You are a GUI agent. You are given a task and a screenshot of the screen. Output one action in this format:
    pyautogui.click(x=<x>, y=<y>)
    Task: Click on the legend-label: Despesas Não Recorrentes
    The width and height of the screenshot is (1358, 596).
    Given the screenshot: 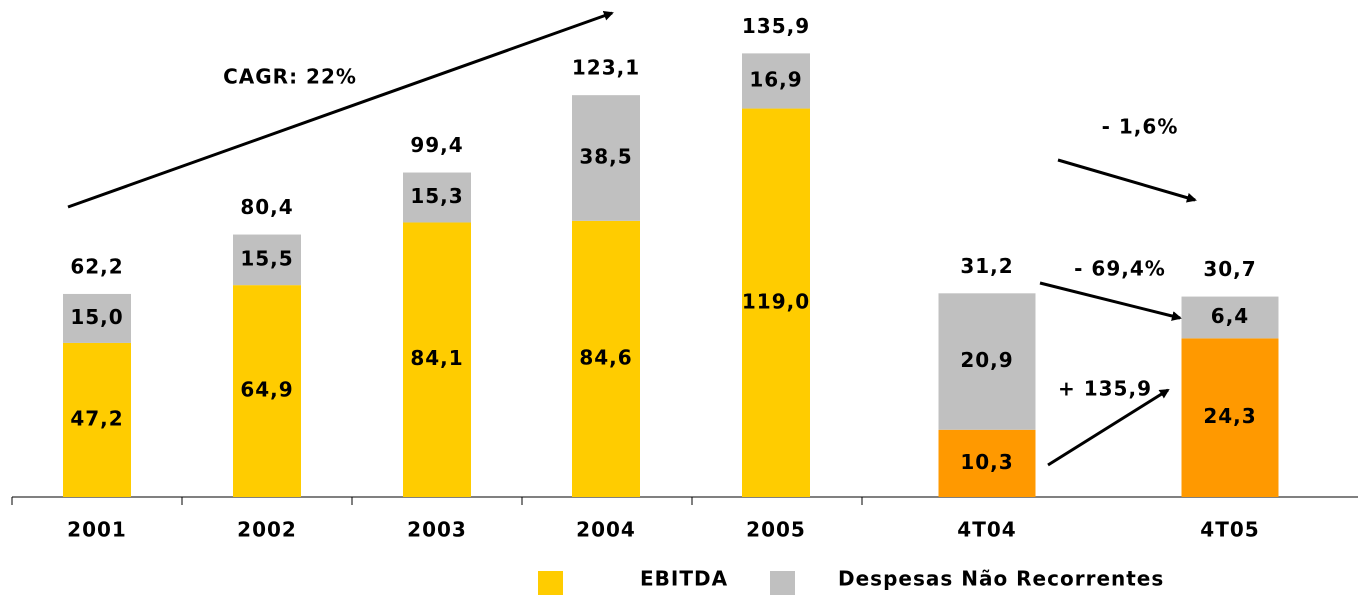 What is the action you would take?
    pyautogui.click(x=1001, y=579)
    